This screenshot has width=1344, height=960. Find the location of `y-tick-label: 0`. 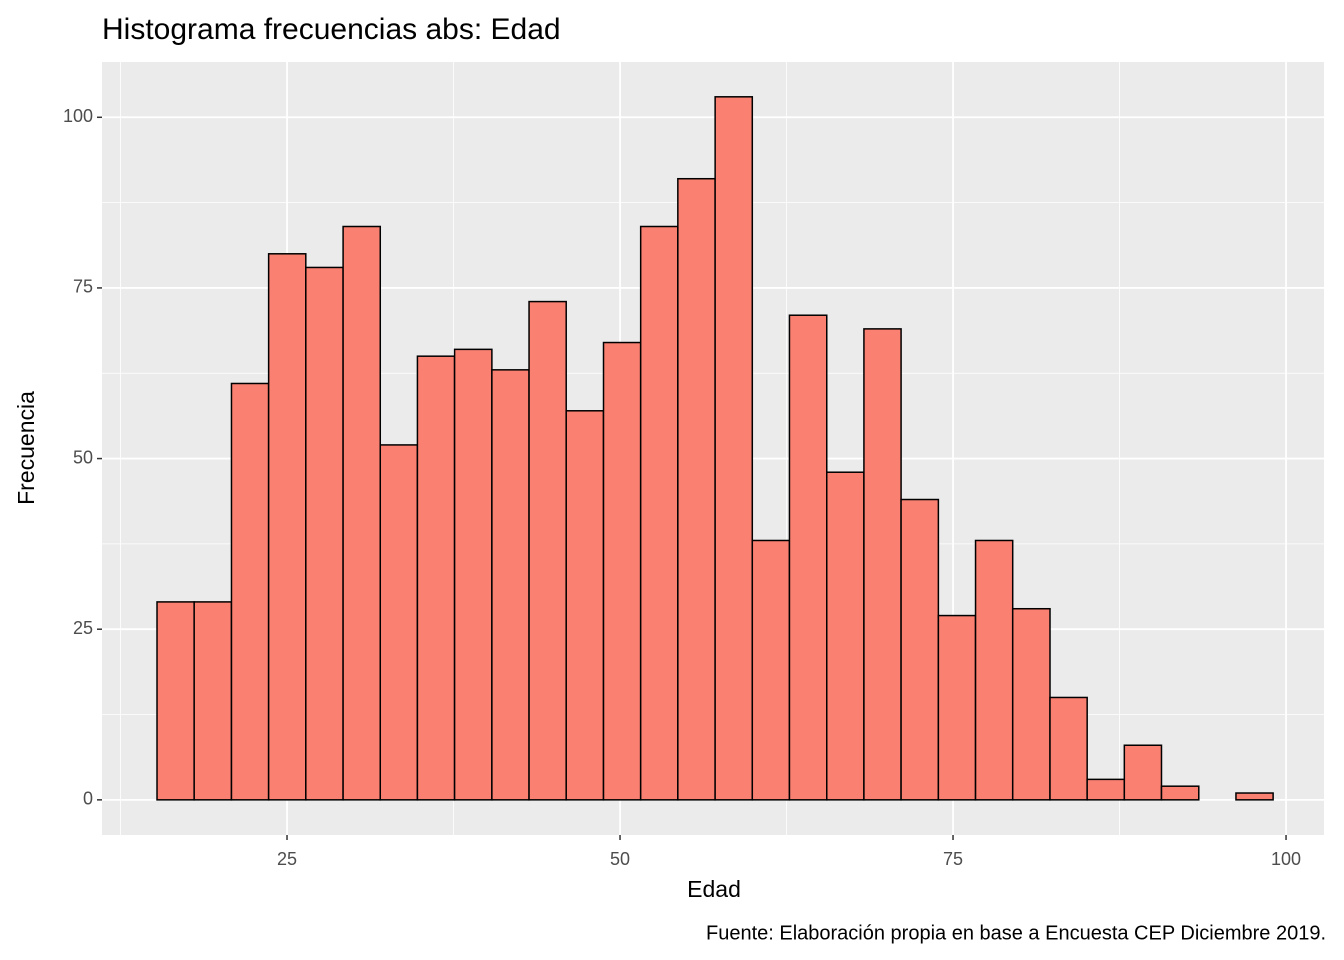

y-tick-label: 0 is located at coordinates (88, 799).